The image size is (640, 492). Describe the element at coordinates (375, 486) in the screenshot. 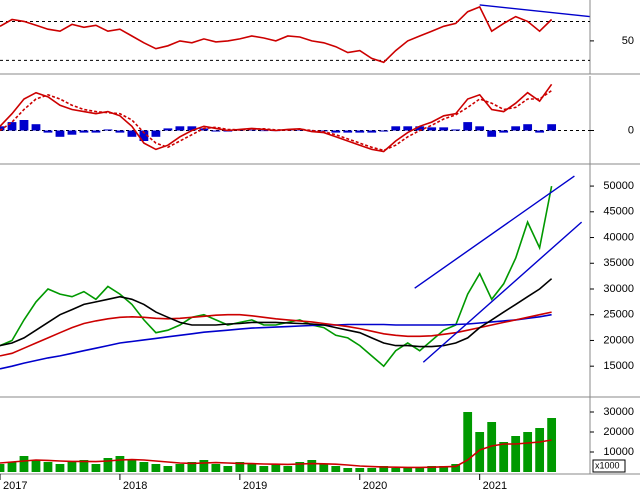

I see `x-tick-label: 2020` at that location.